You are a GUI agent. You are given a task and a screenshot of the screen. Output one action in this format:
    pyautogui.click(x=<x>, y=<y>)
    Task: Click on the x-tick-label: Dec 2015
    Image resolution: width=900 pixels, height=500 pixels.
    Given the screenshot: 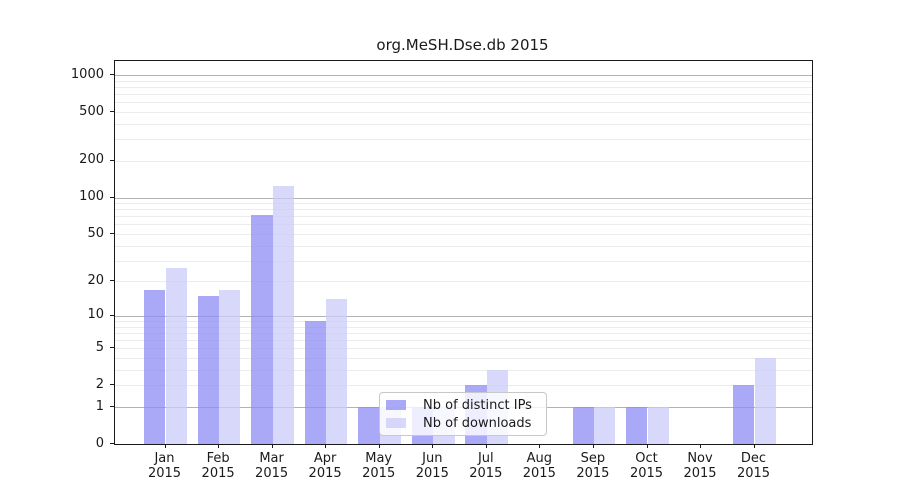 What is the action you would take?
    pyautogui.click(x=753, y=466)
    